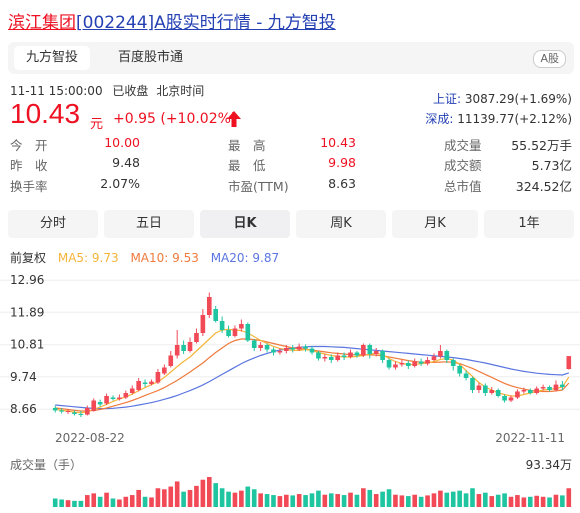 Image resolution: width=580 pixels, height=513 pixels. I want to click on y-tick-label: 9.74, so click(23, 377).